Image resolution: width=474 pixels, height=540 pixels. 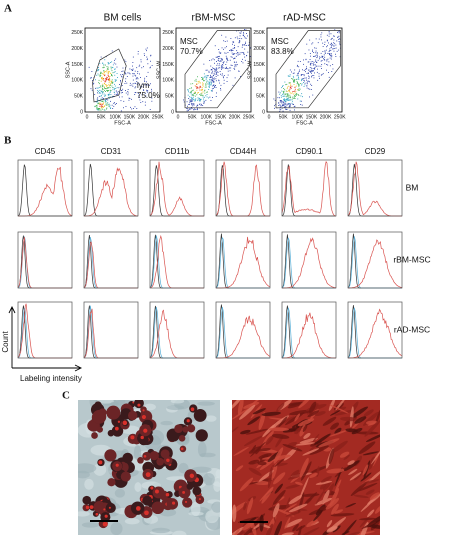 I want to click on scatter-plot, so click(x=307, y=70).